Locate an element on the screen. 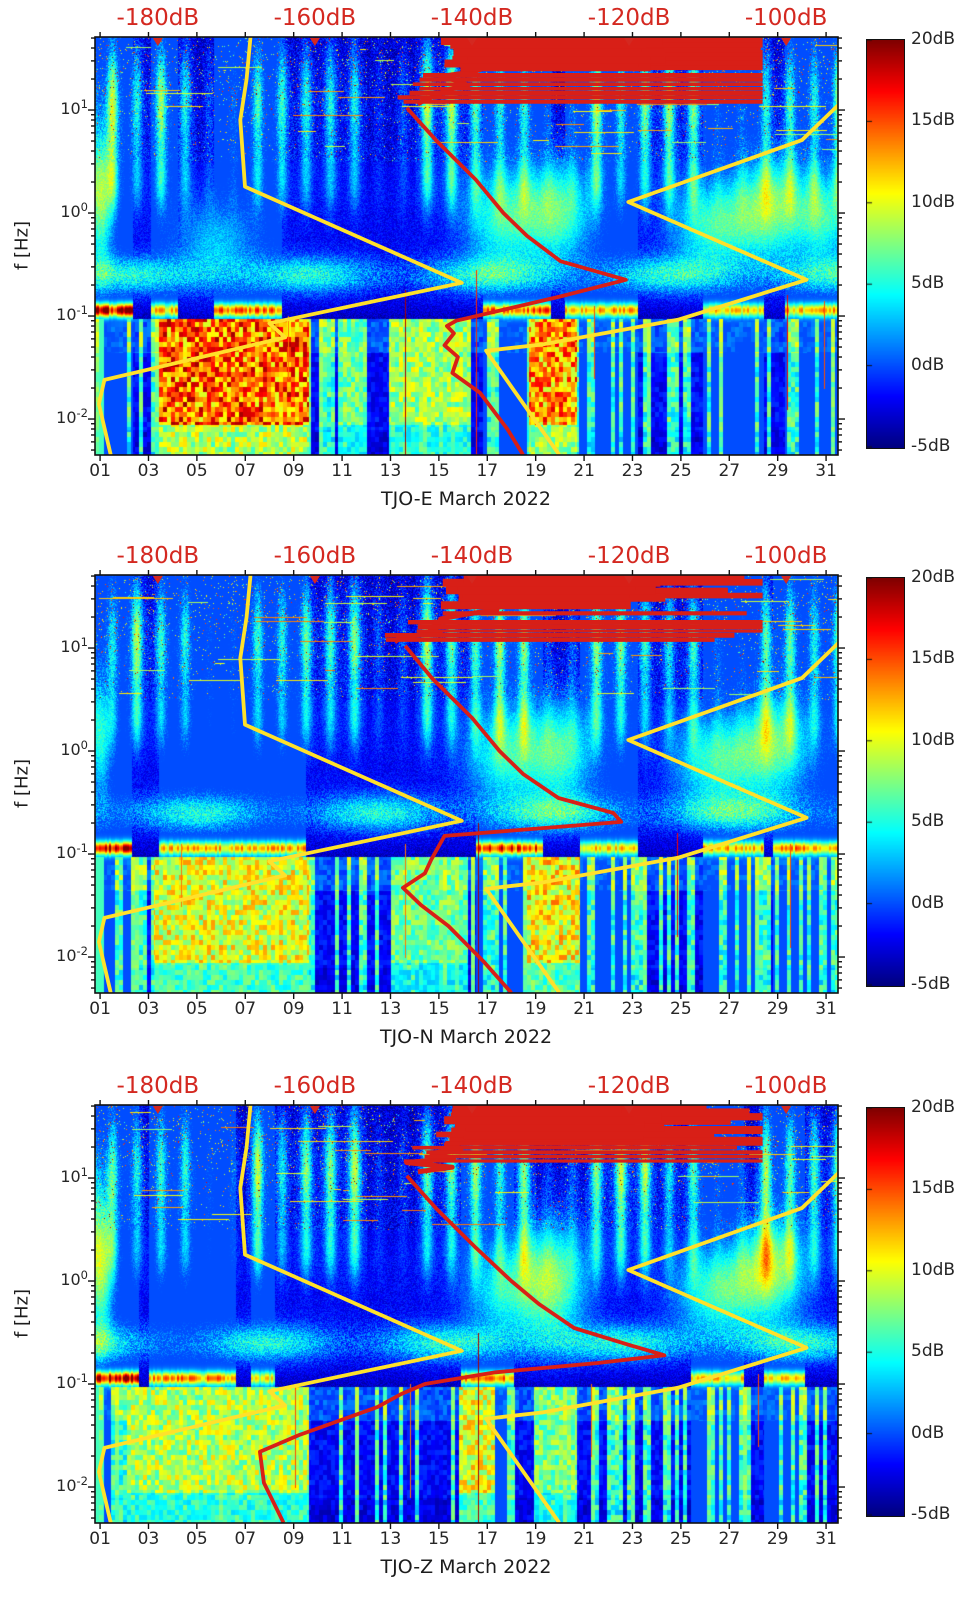 Image resolution: width=962 pixels, height=1601 pixels. y-tick-label: 101 is located at coordinates (59, 108).